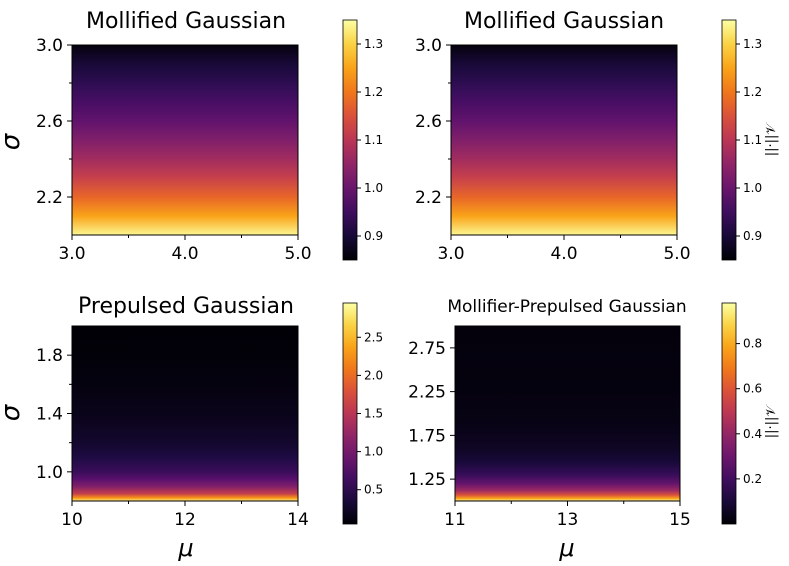  I want to click on y-tick-label: 1.25, so click(427, 480).